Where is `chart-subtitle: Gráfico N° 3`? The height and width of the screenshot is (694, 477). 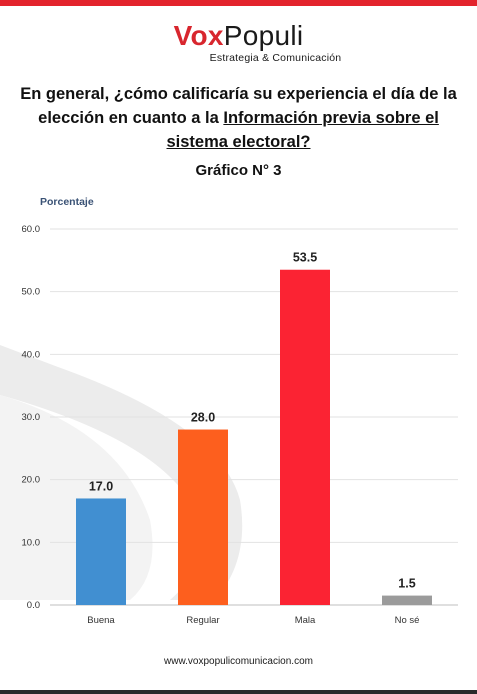 chart-subtitle: Gráfico N° 3 is located at coordinates (238, 170).